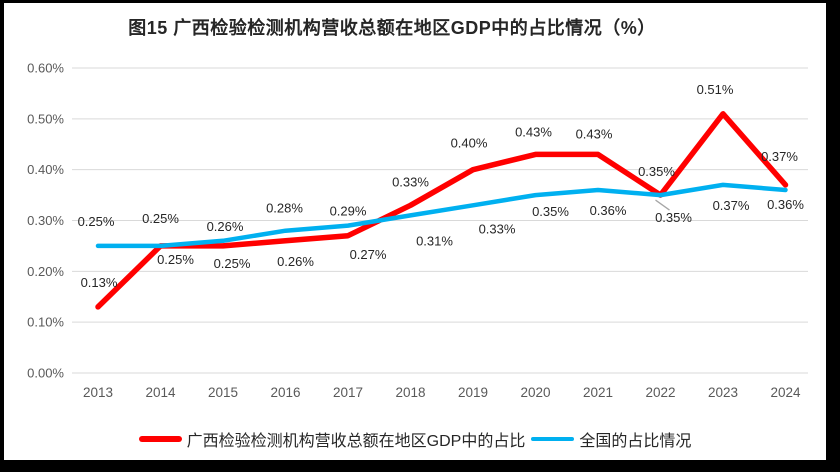 Image resolution: width=840 pixels, height=472 pixels. What do you see at coordinates (285, 392) in the screenshot?
I see `x-tick-label: 2016` at bounding box center [285, 392].